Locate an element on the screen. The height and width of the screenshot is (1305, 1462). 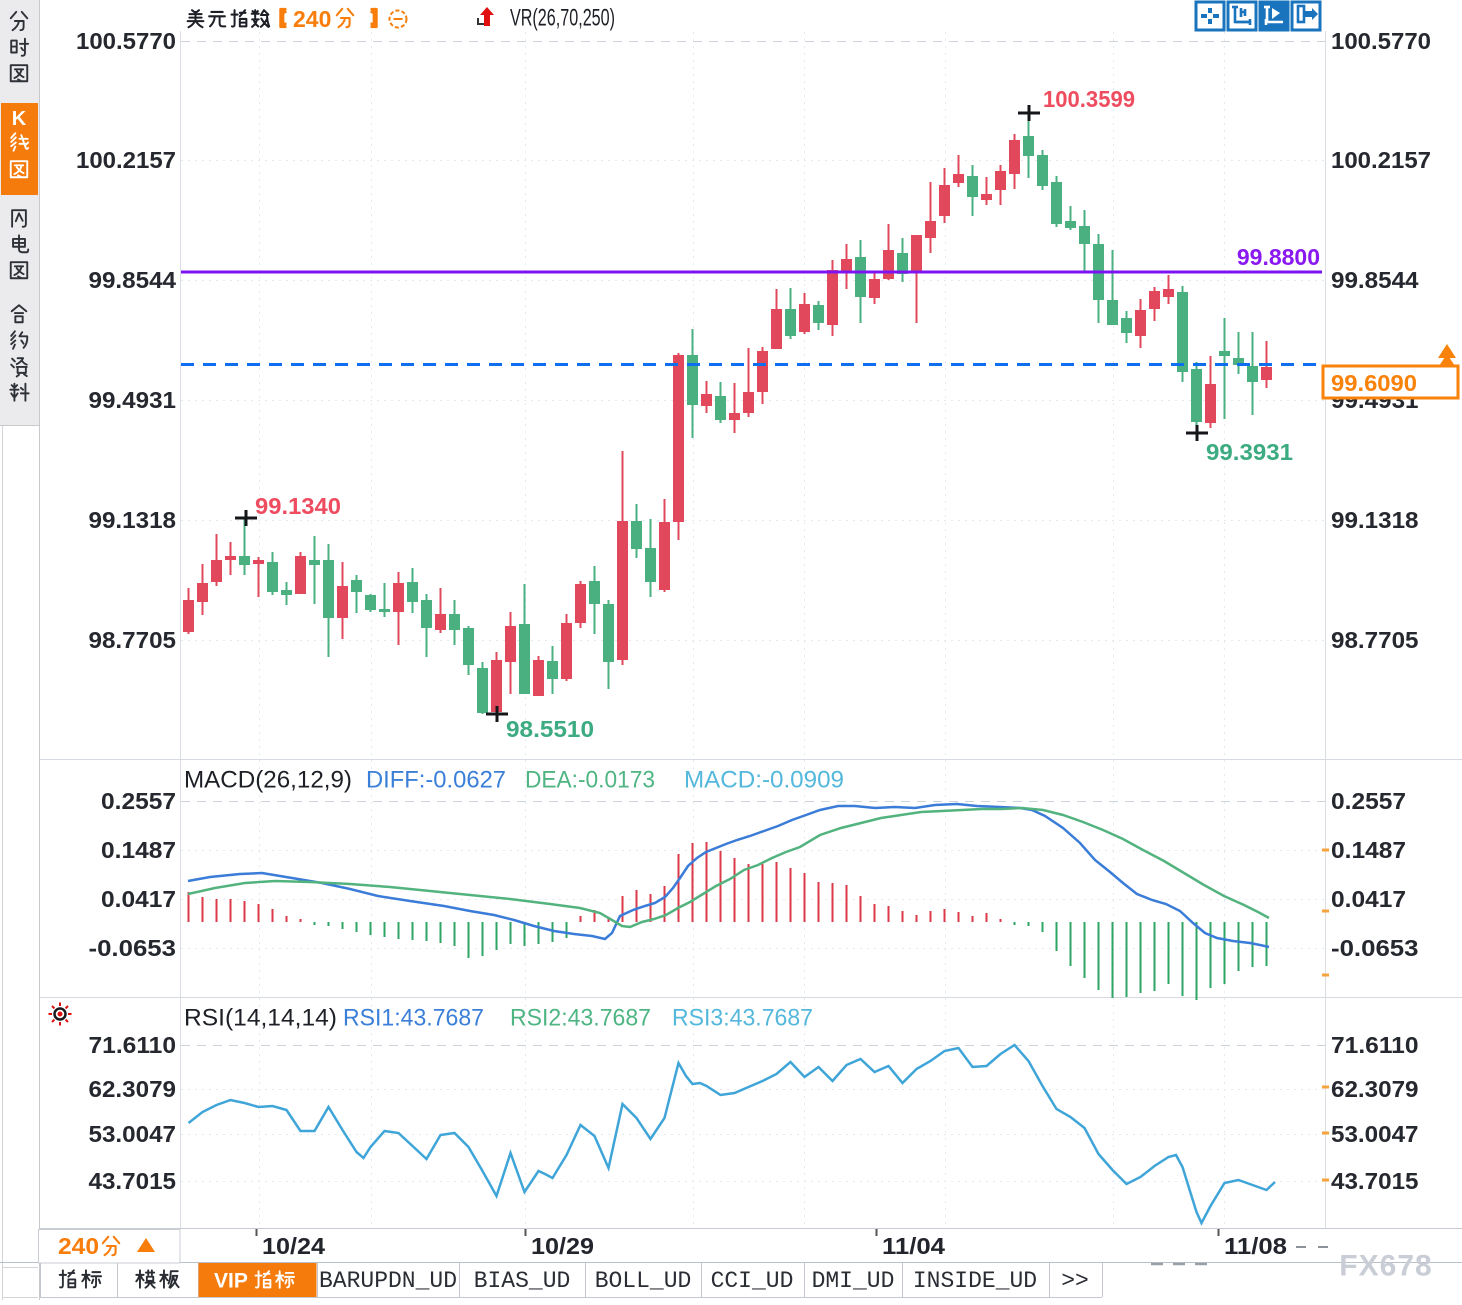
svg-text: 99.6090 is located at coordinates (1374, 383).